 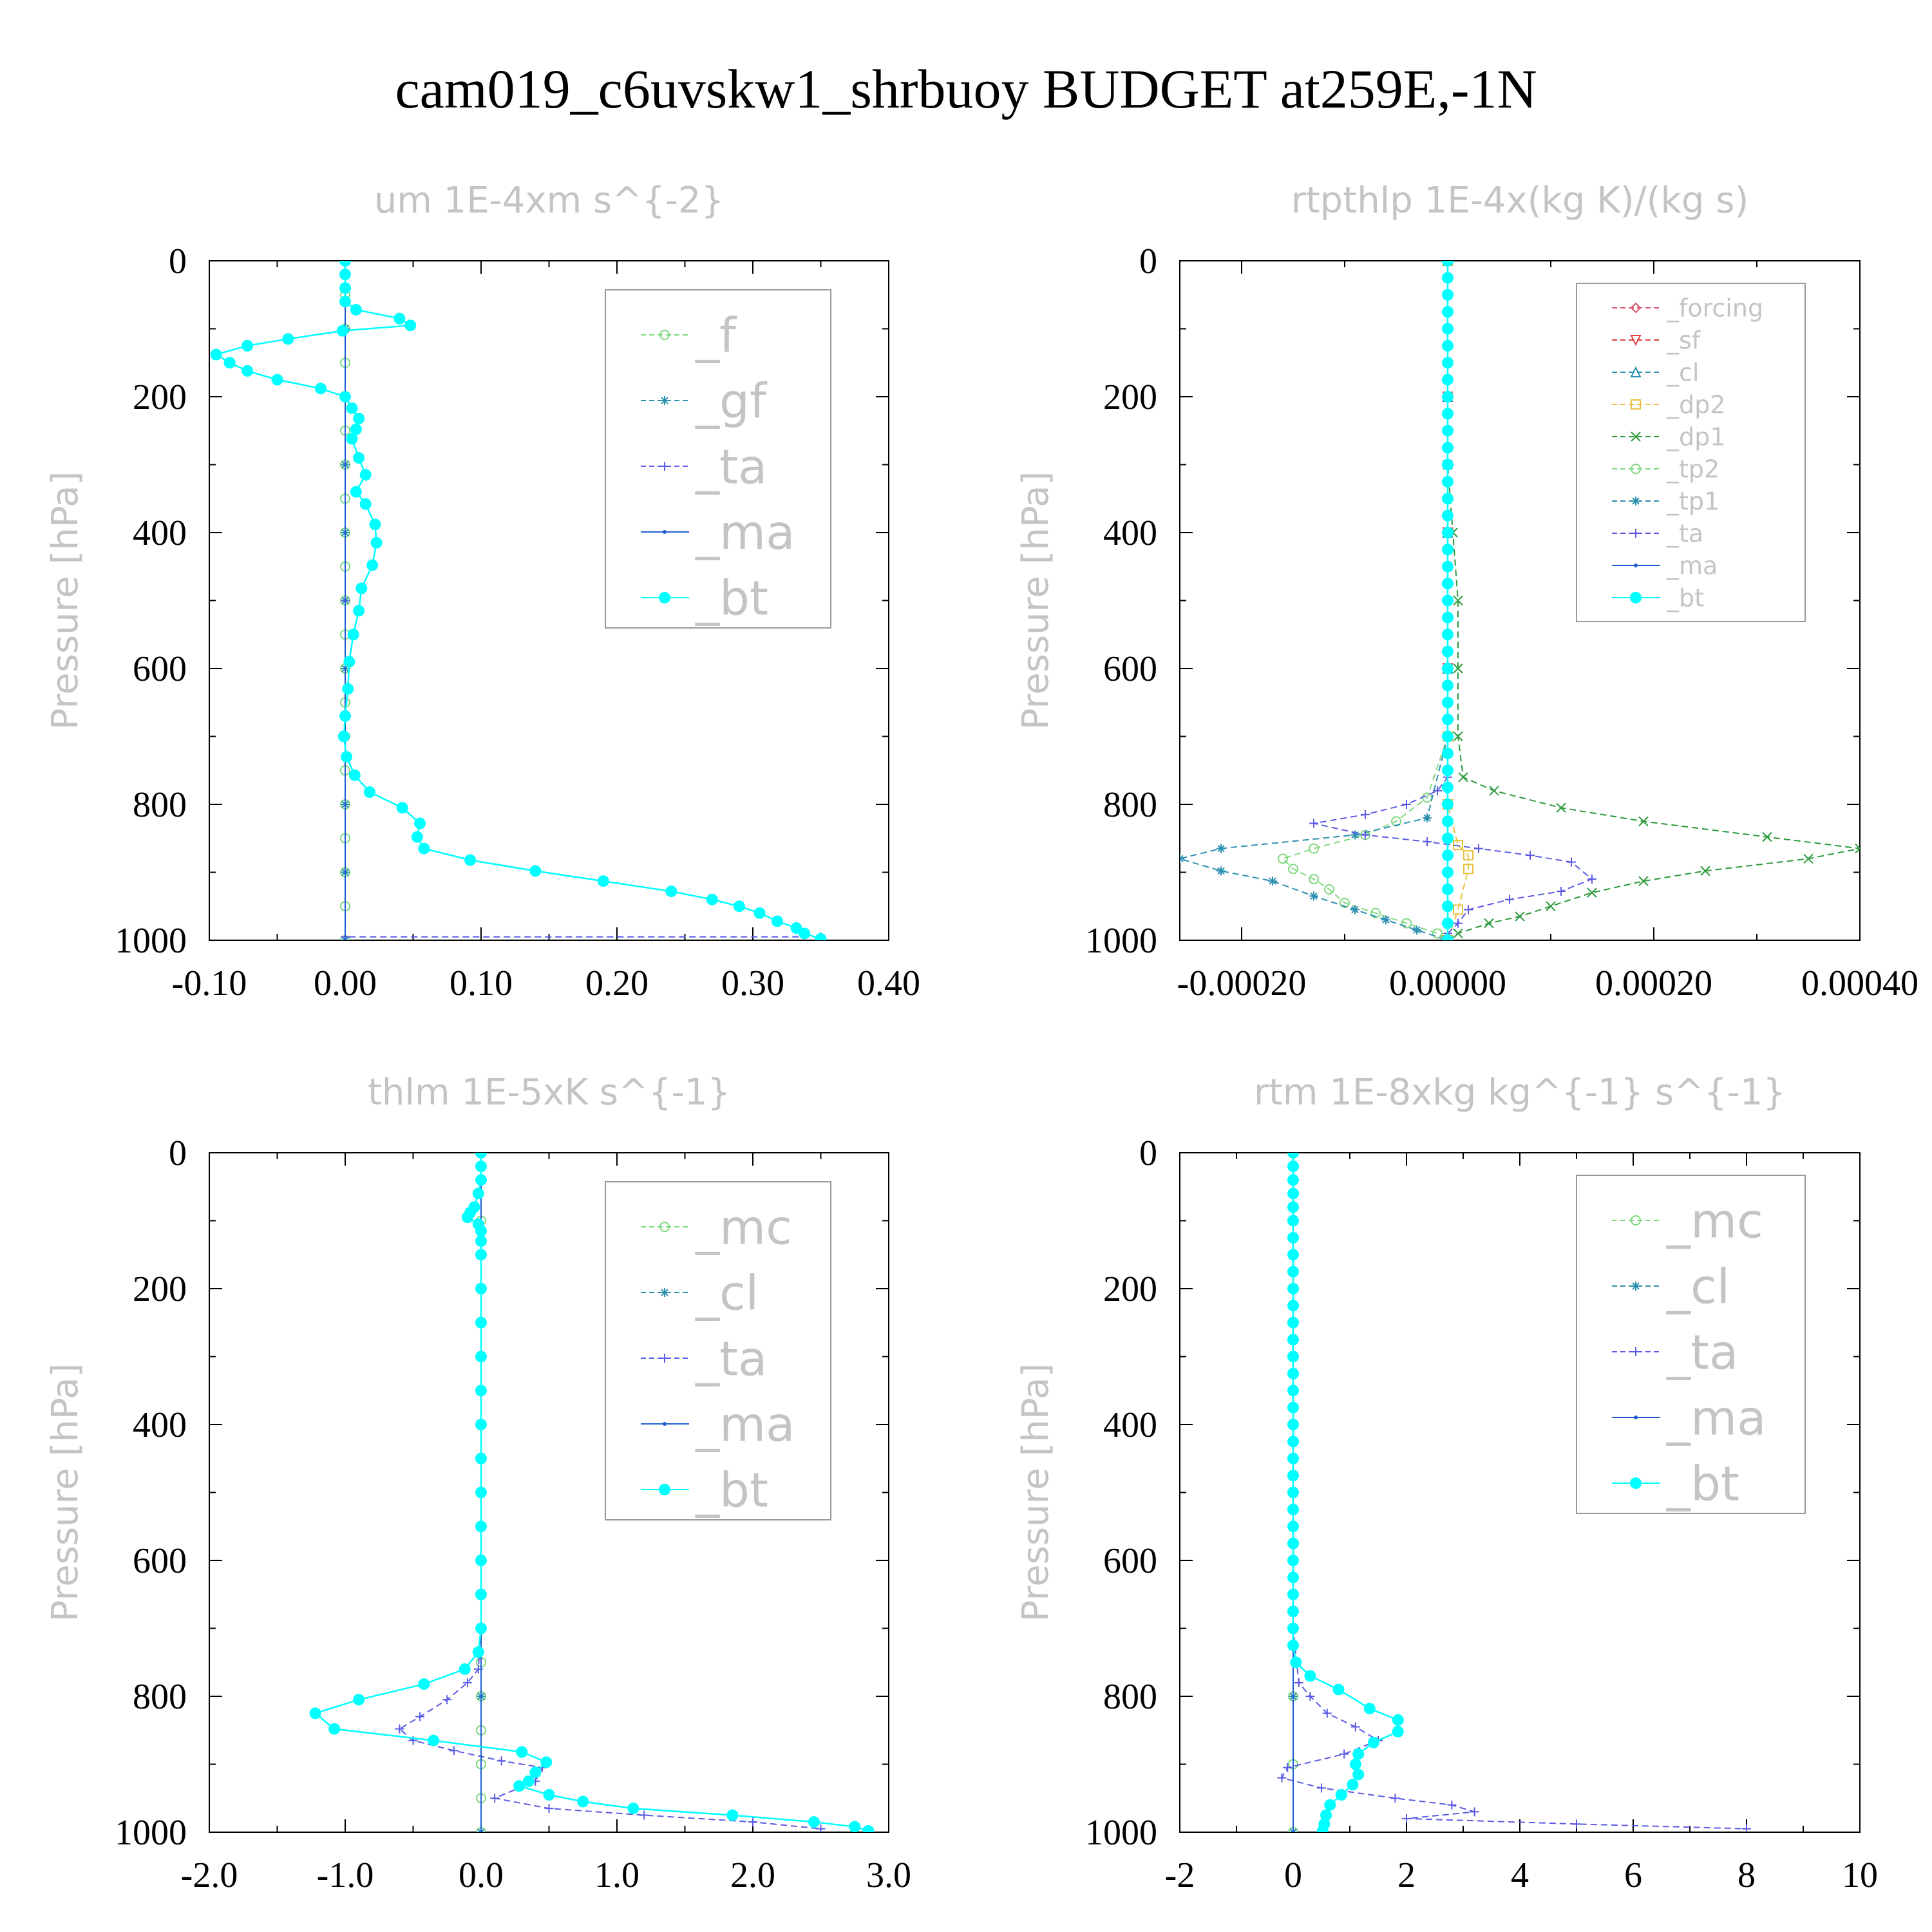 I want to click on y-tick-label: 1000, so click(x=1121, y=1833).